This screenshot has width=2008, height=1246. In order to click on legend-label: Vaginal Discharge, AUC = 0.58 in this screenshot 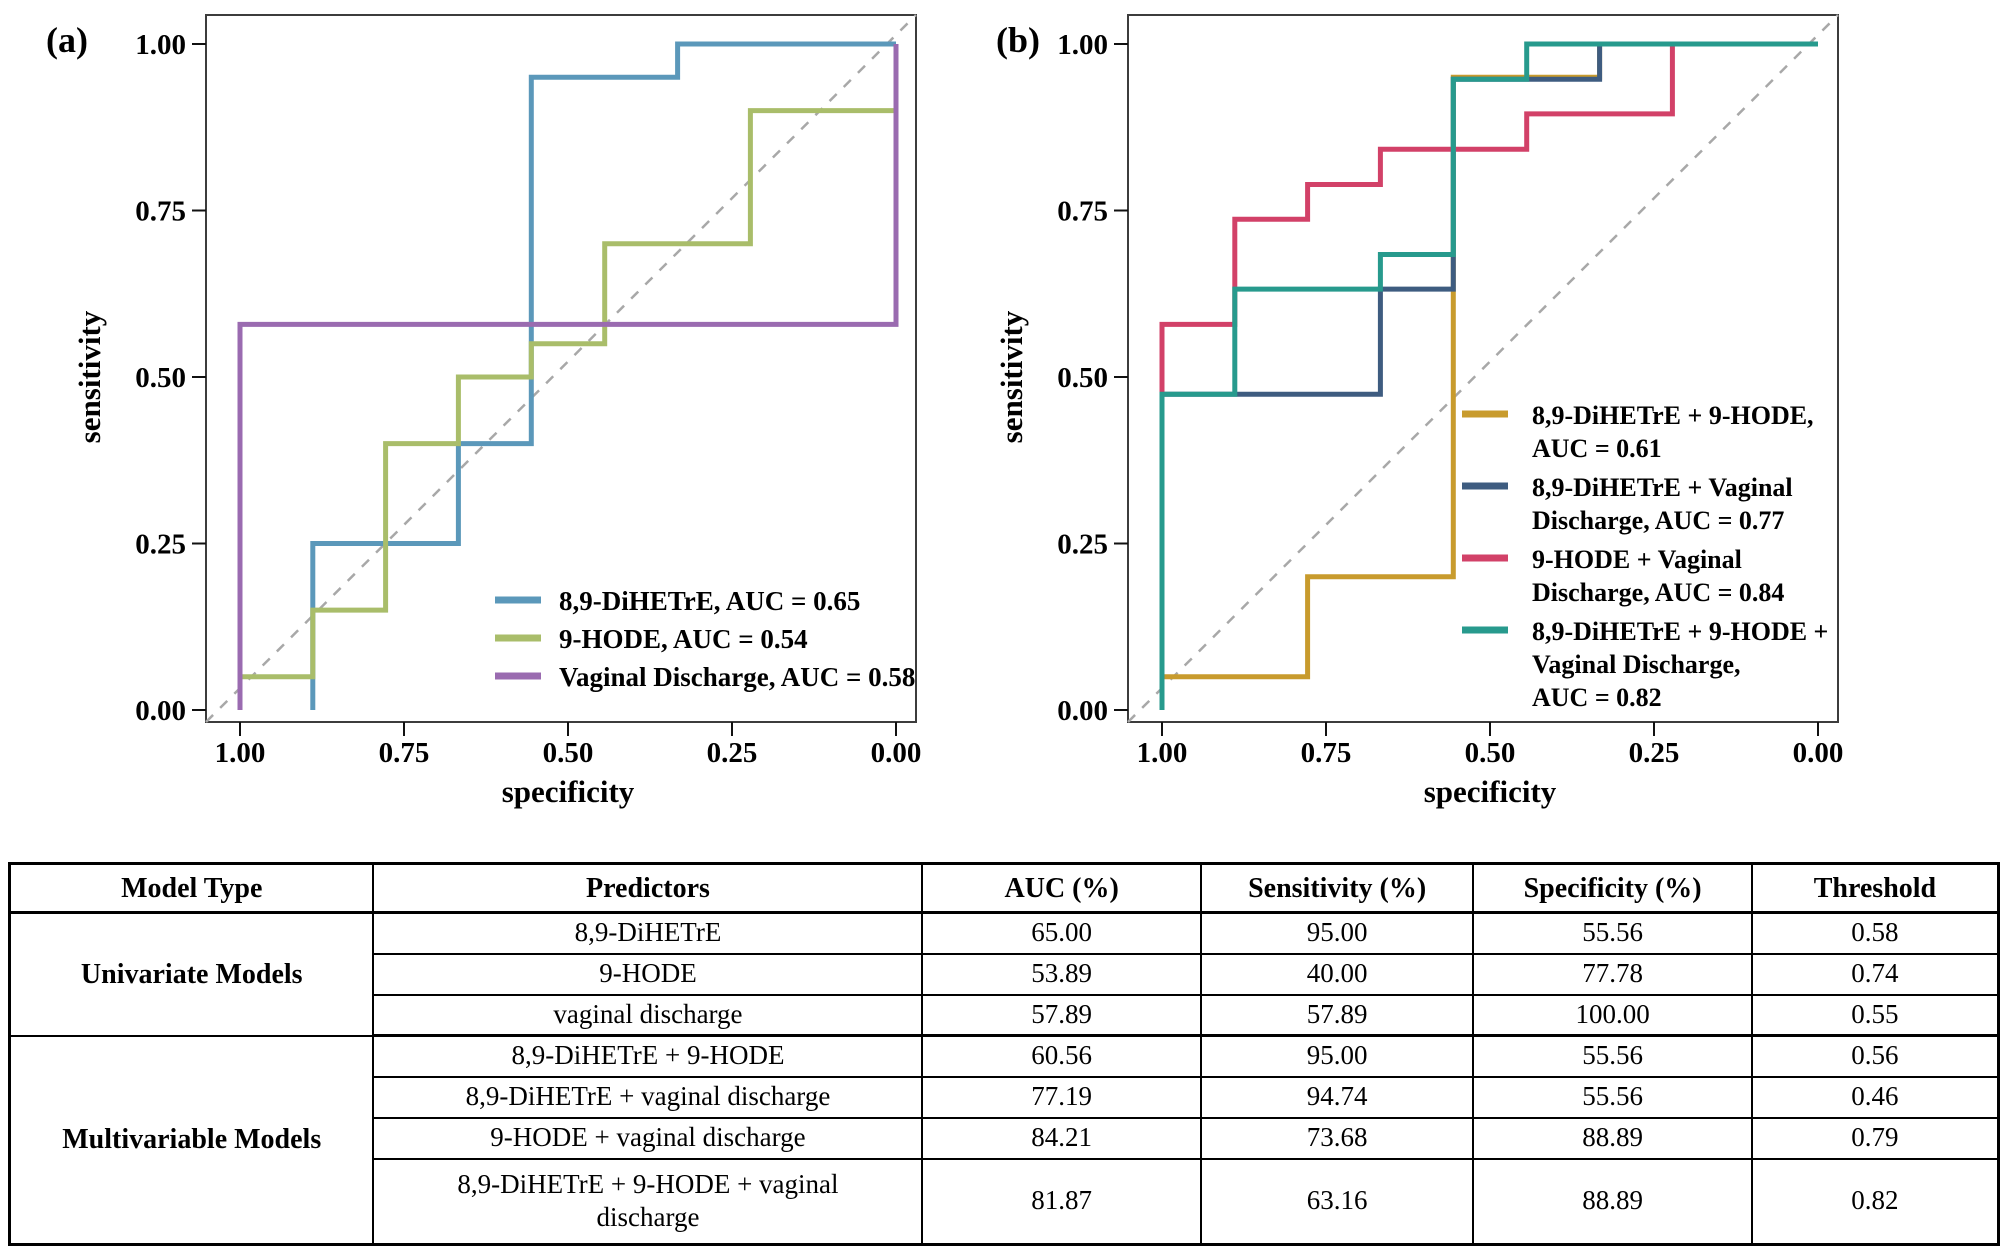, I will do `click(737, 677)`.